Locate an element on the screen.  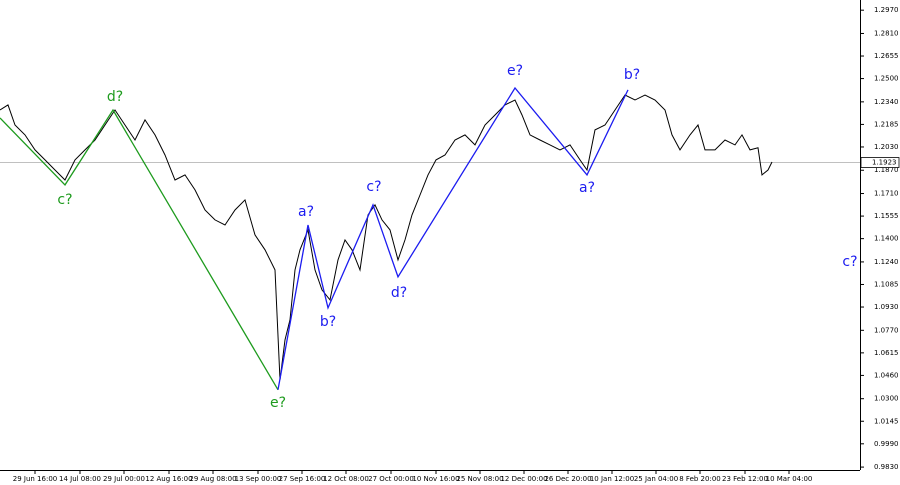
y-tick-label: 1.0300 is located at coordinates (886, 399).